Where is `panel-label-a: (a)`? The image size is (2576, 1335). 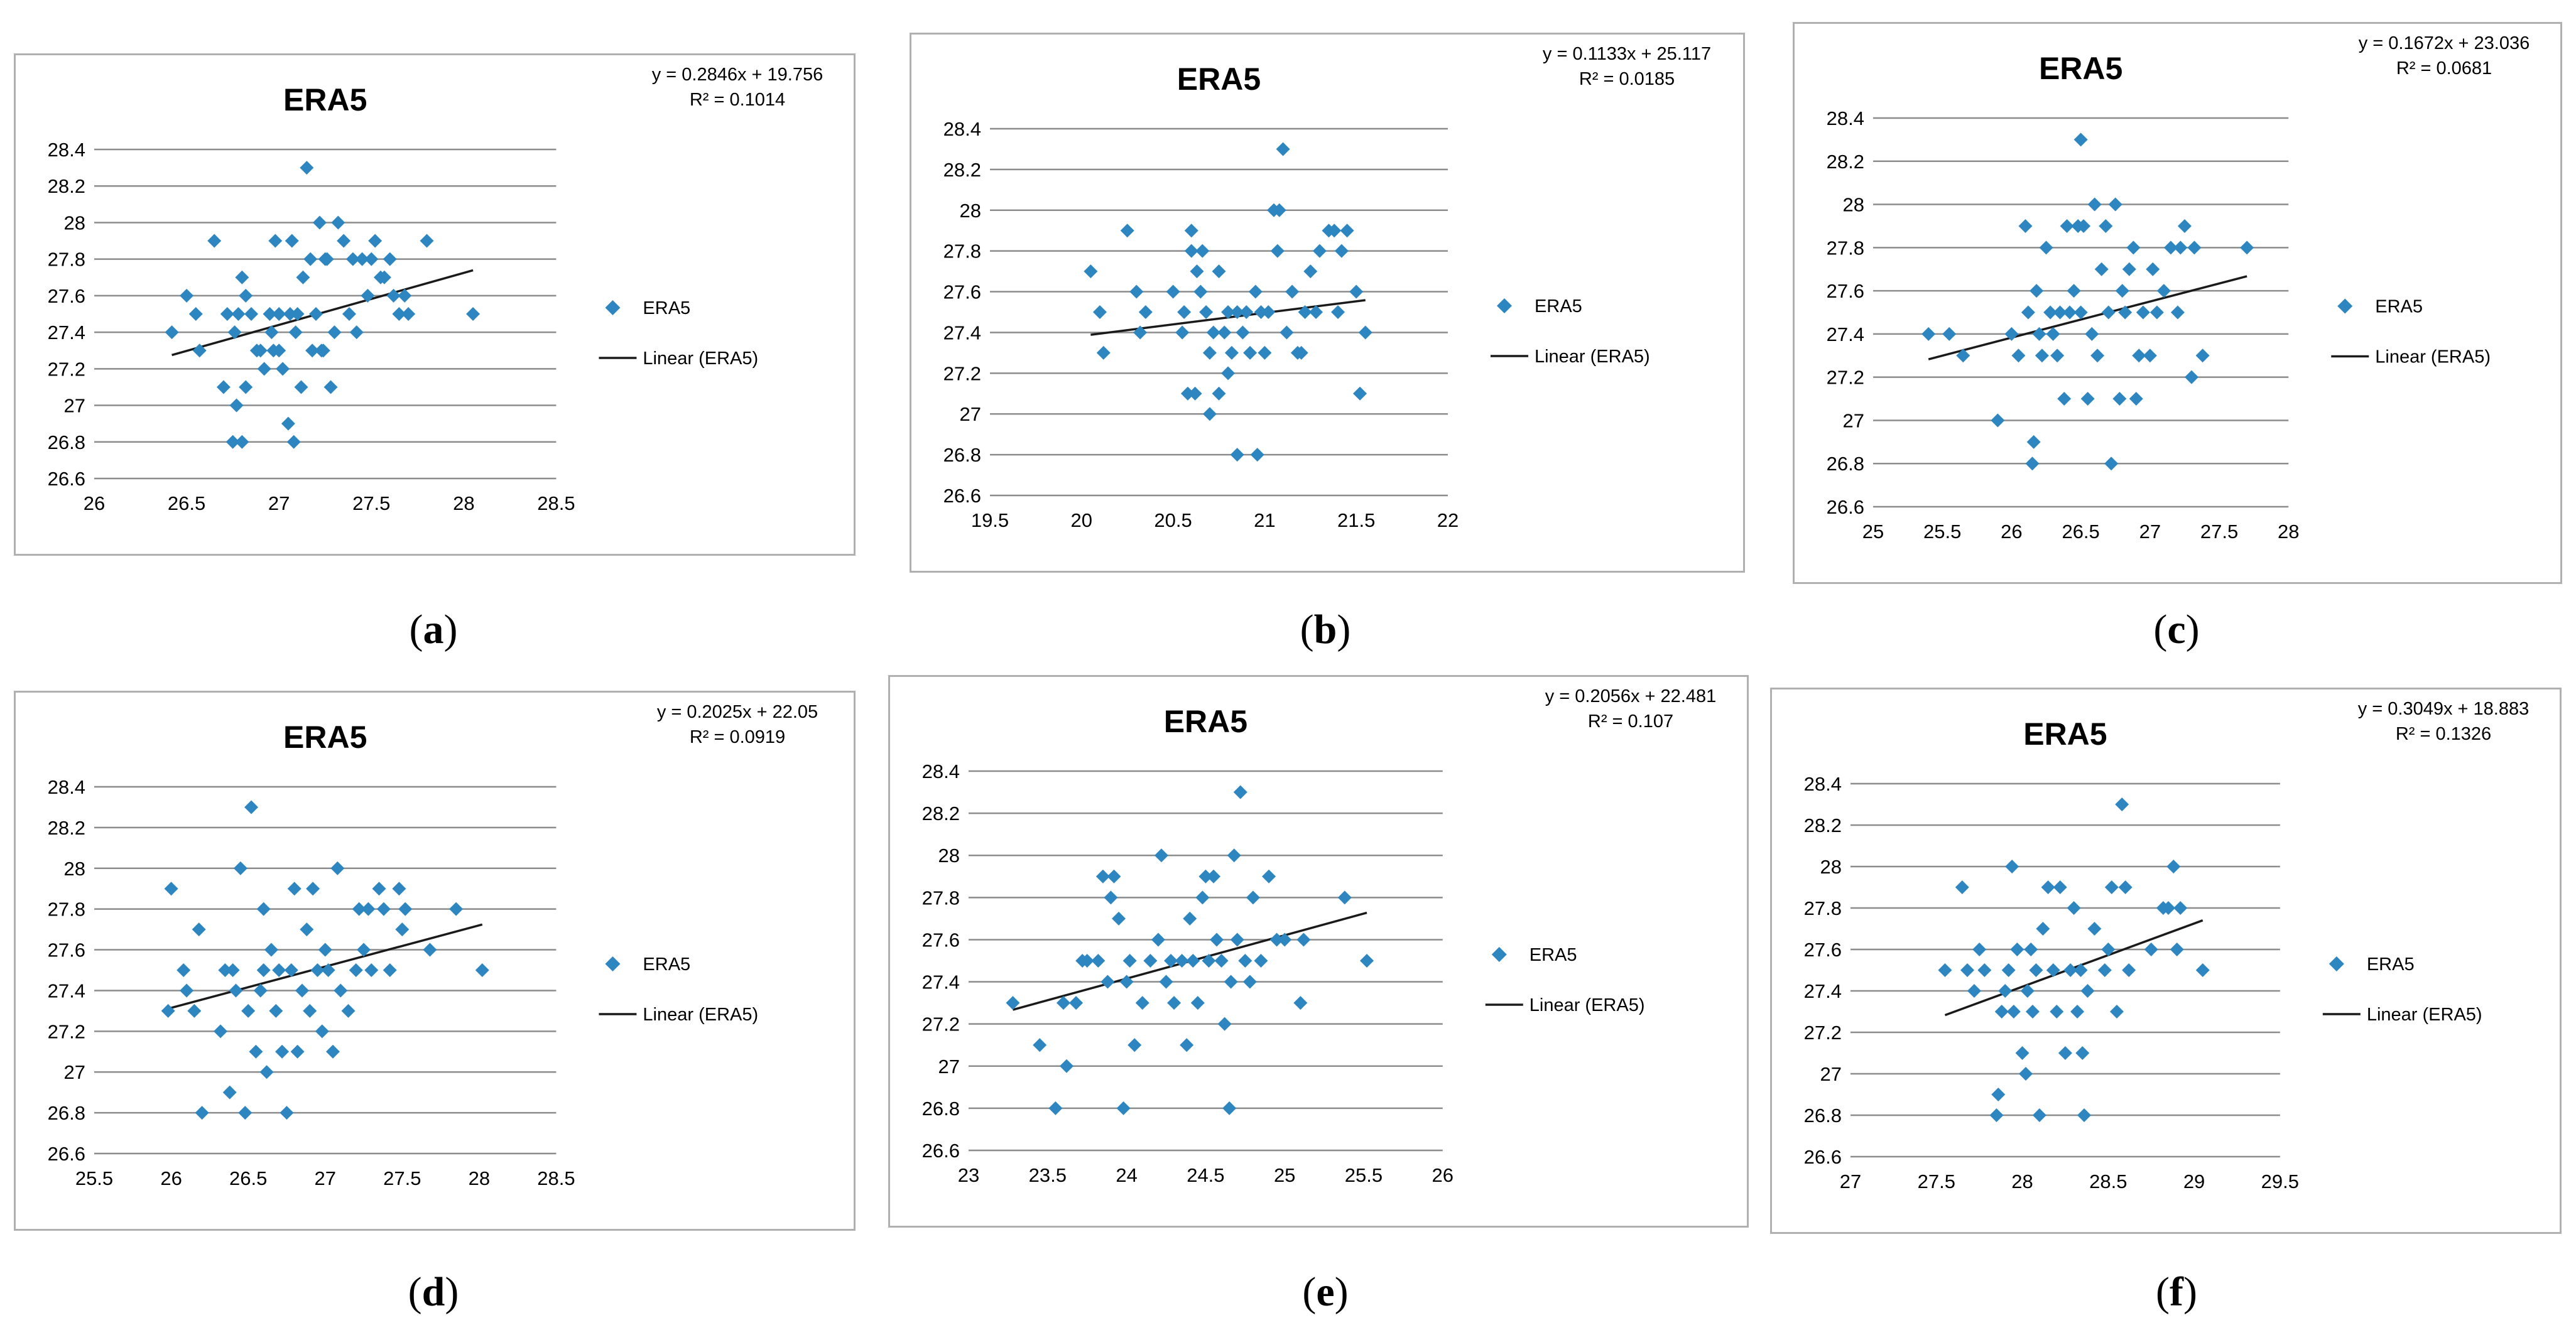 panel-label-a: (a) is located at coordinates (433, 629).